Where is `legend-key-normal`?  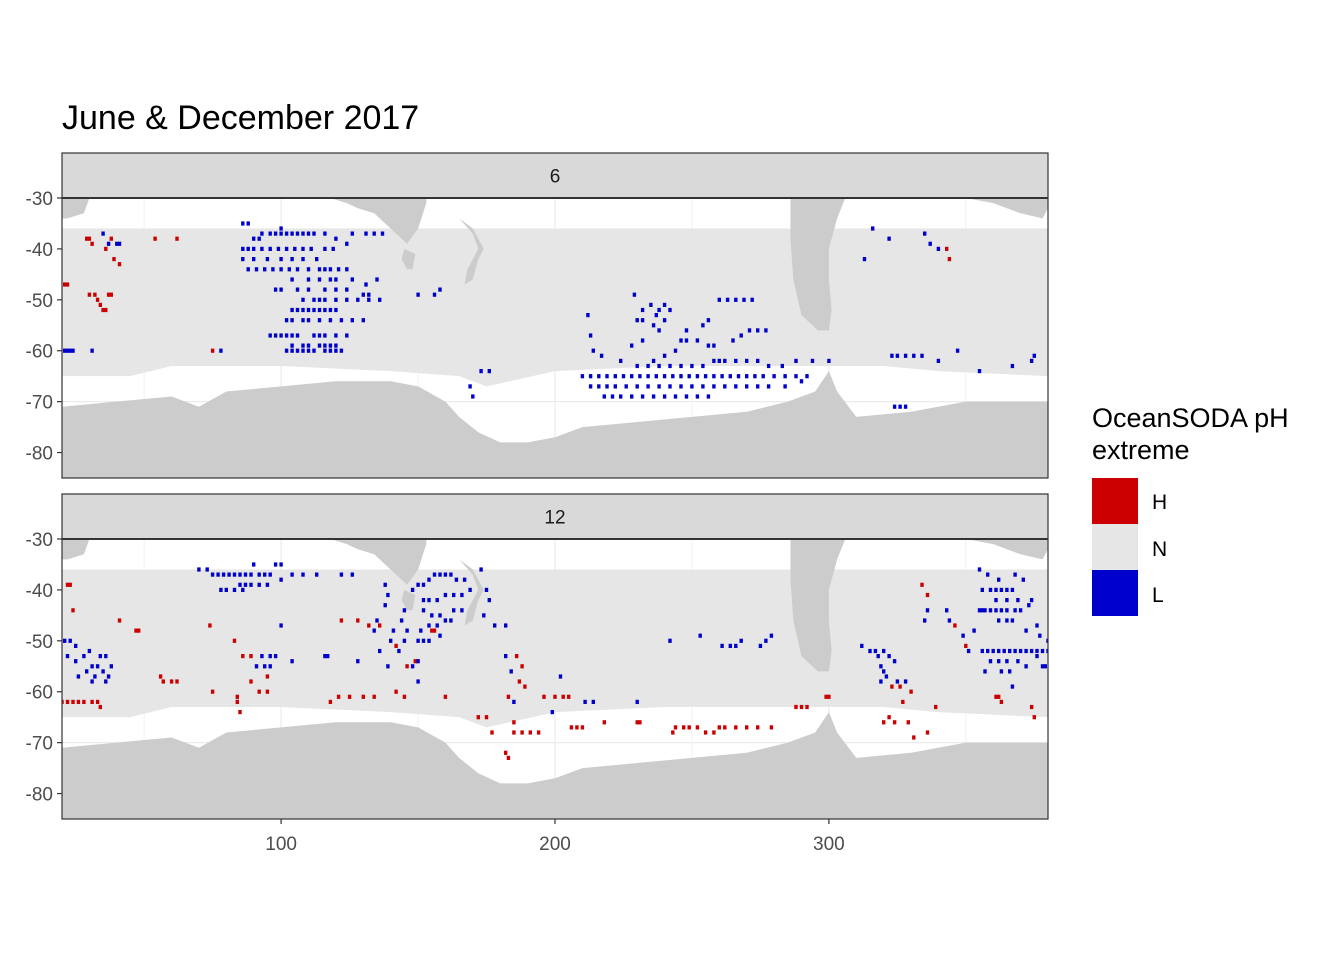 legend-key-normal is located at coordinates (1115, 547).